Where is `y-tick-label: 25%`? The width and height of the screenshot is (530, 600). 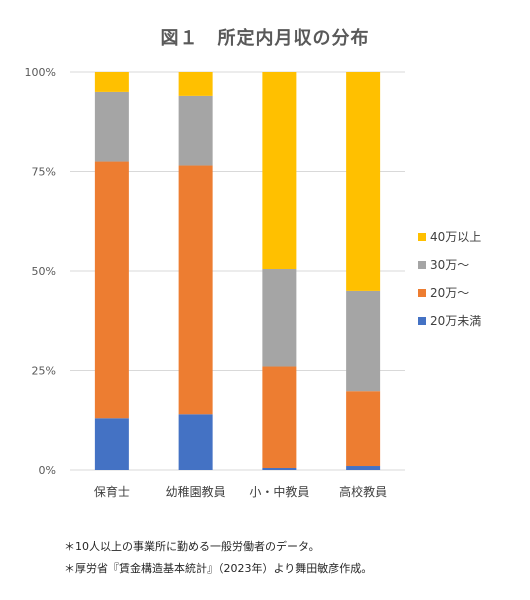 y-tick-label: 25% is located at coordinates (44, 371).